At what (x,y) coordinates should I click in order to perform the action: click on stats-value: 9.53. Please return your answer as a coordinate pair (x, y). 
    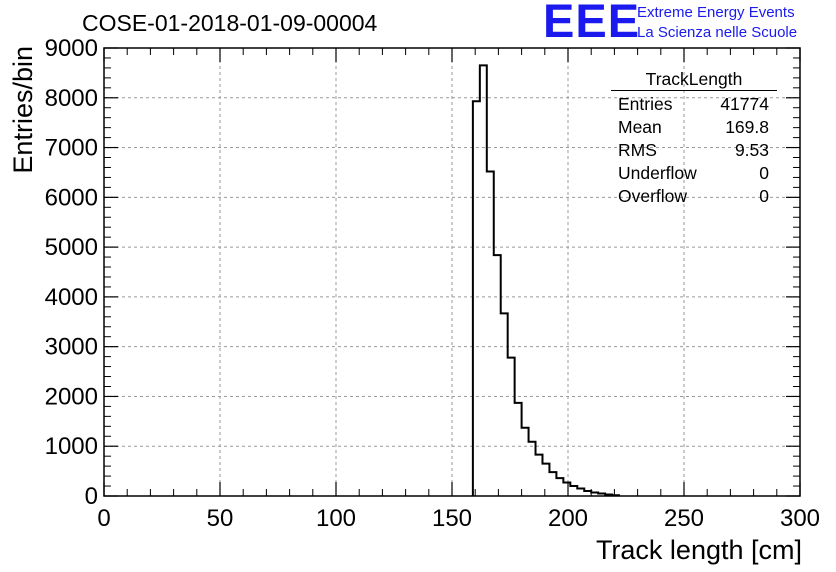
    Looking at the image, I should click on (751, 150).